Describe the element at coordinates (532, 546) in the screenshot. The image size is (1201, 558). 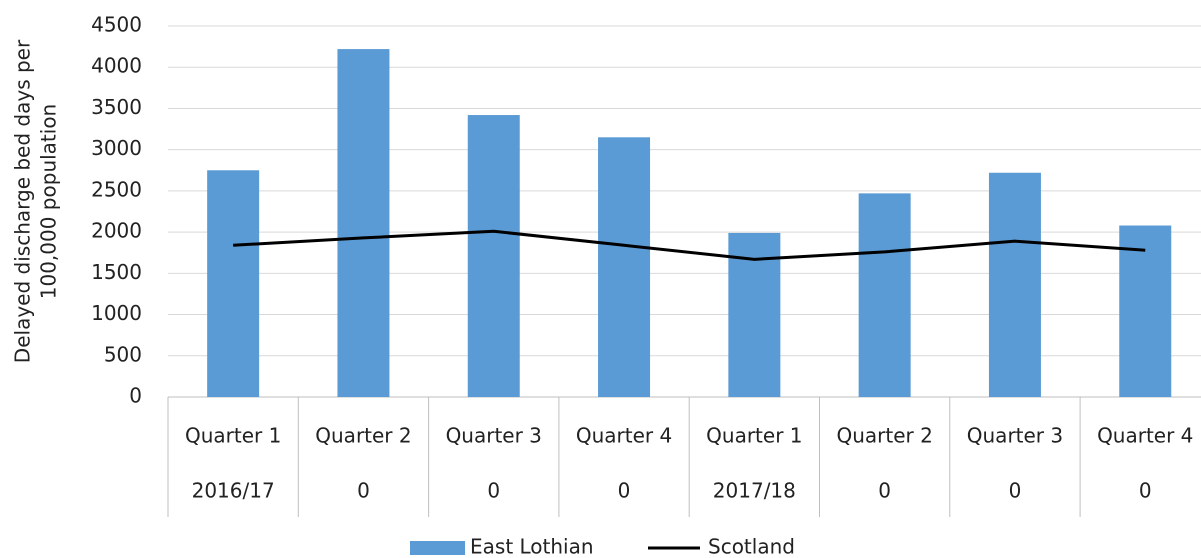
I see `legend-label: East Lothian` at that location.